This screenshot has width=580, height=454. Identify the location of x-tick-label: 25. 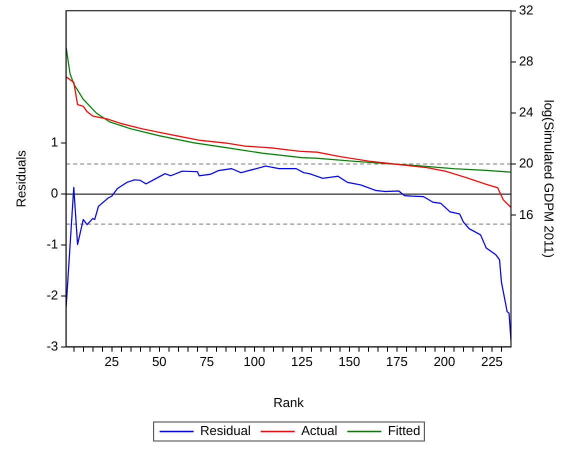
(112, 362).